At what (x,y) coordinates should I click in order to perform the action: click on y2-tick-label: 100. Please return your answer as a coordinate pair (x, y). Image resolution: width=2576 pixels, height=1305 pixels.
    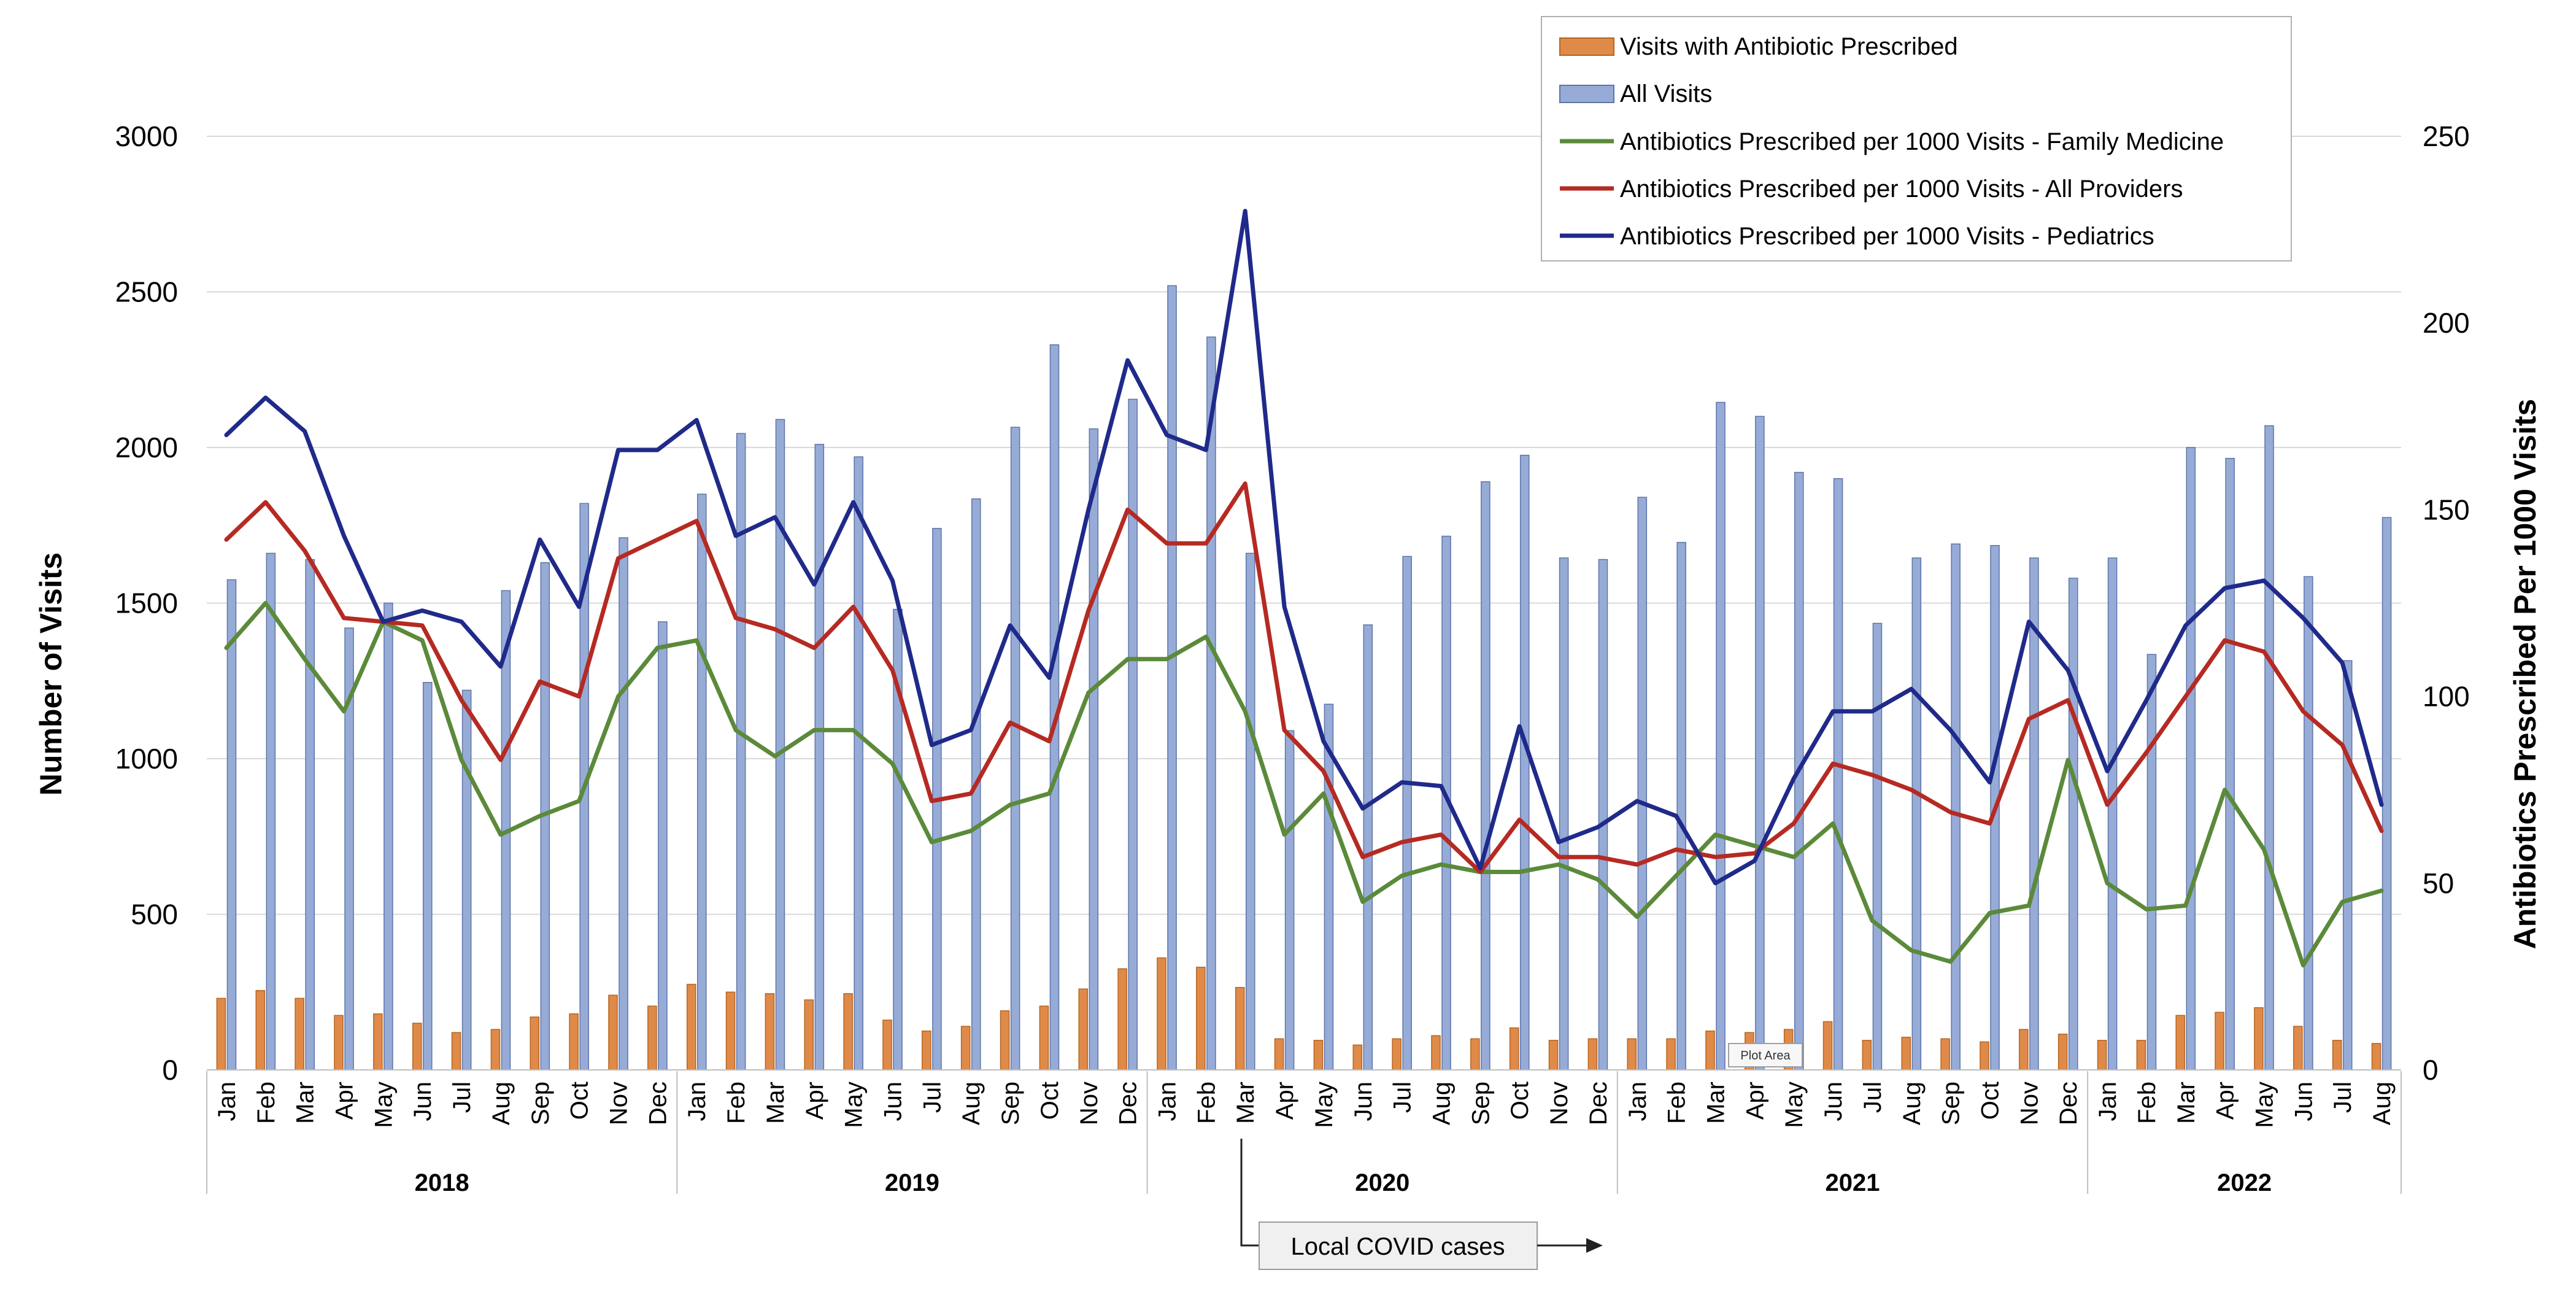
    Looking at the image, I should click on (2446, 697).